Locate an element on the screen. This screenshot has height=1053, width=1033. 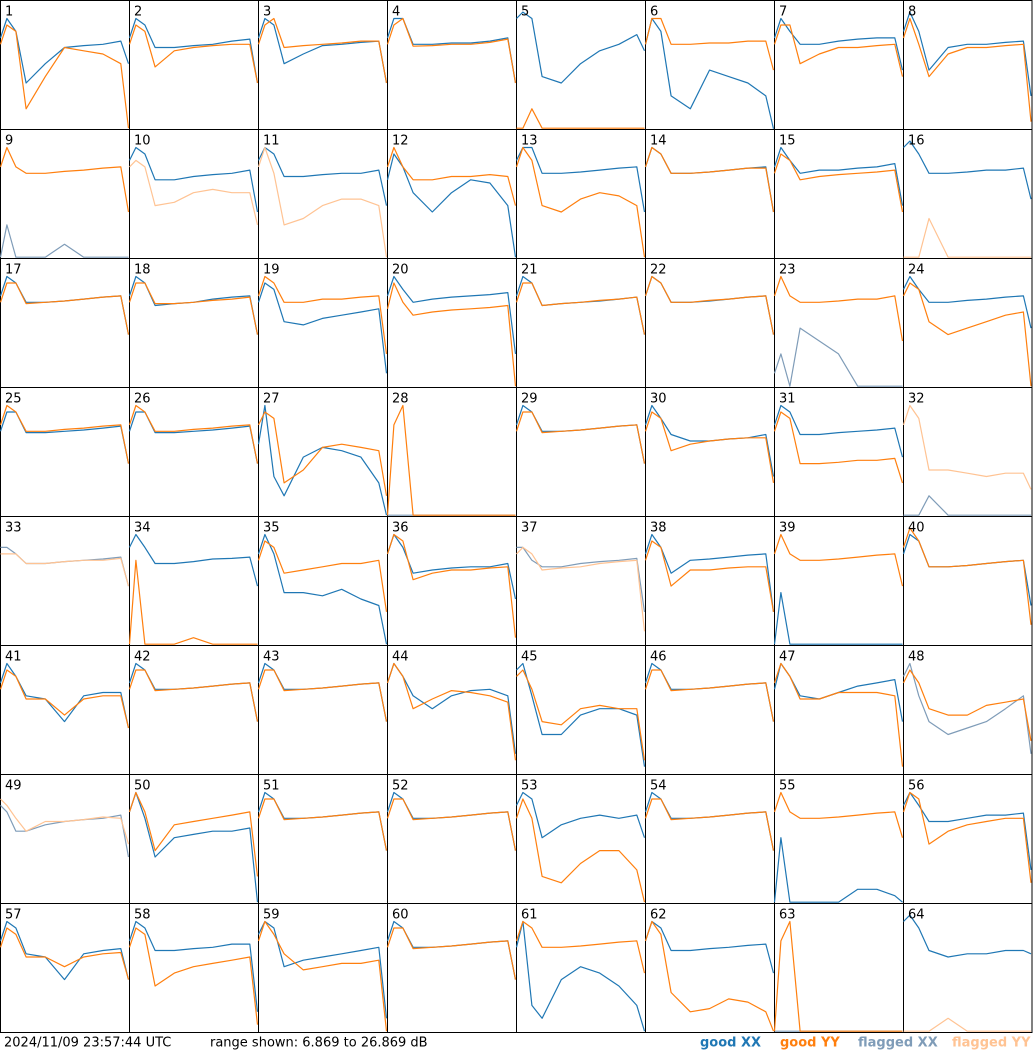
panel-label: 58 is located at coordinates (142, 915).